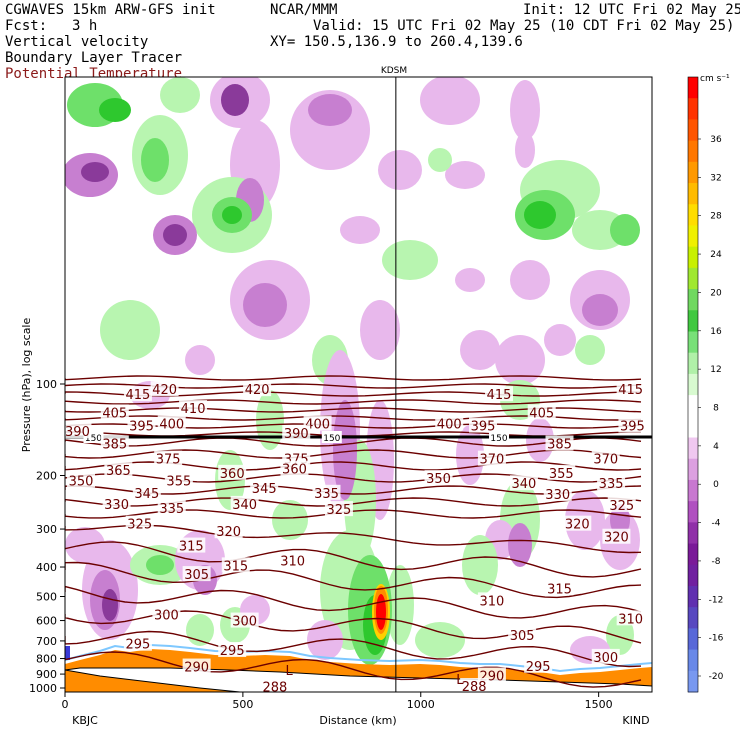 This screenshot has width=740, height=740. I want to click on colorbar-label: -8, so click(716, 562).